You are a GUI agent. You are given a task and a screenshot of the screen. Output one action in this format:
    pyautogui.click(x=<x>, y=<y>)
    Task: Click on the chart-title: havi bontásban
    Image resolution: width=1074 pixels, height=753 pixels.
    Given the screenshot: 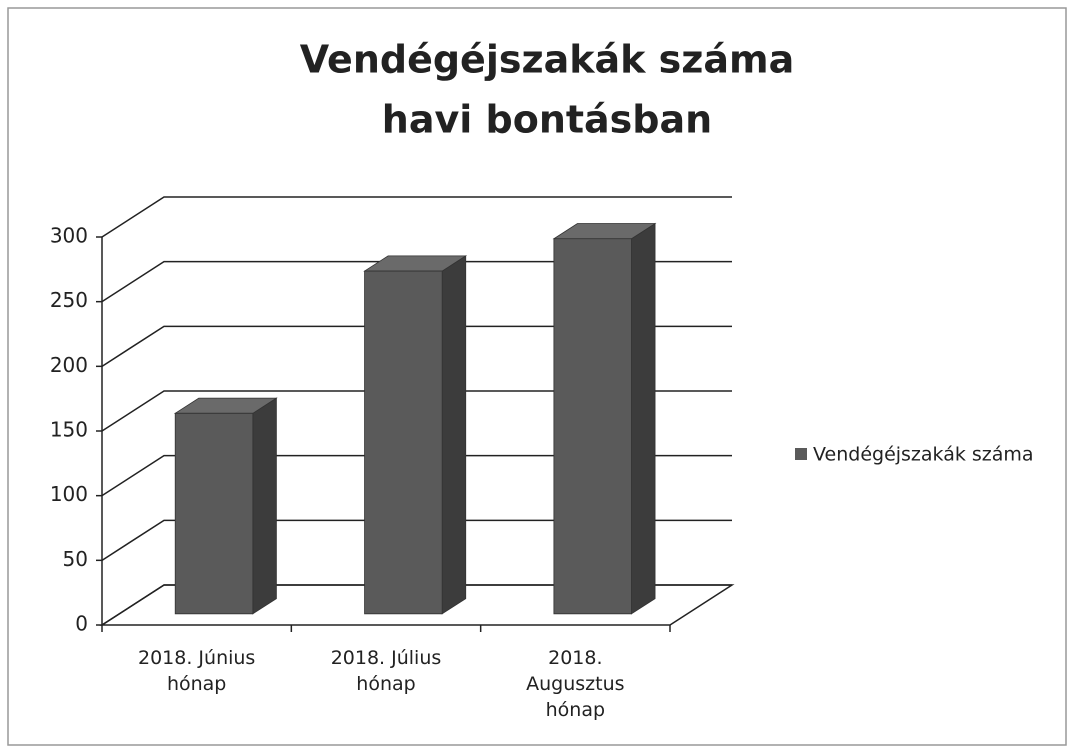 What is the action you would take?
    pyautogui.click(x=547, y=120)
    